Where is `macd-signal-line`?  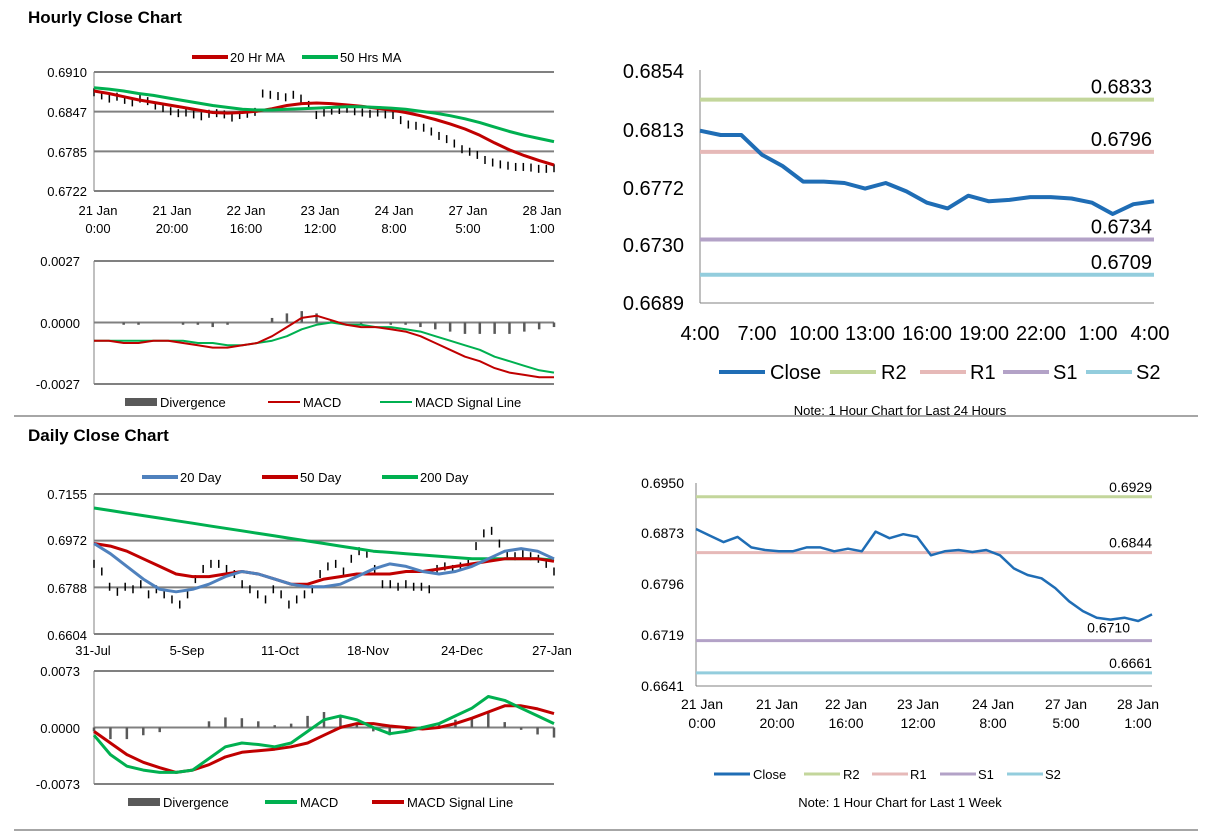
macd-signal-line is located at coordinates (324, 739).